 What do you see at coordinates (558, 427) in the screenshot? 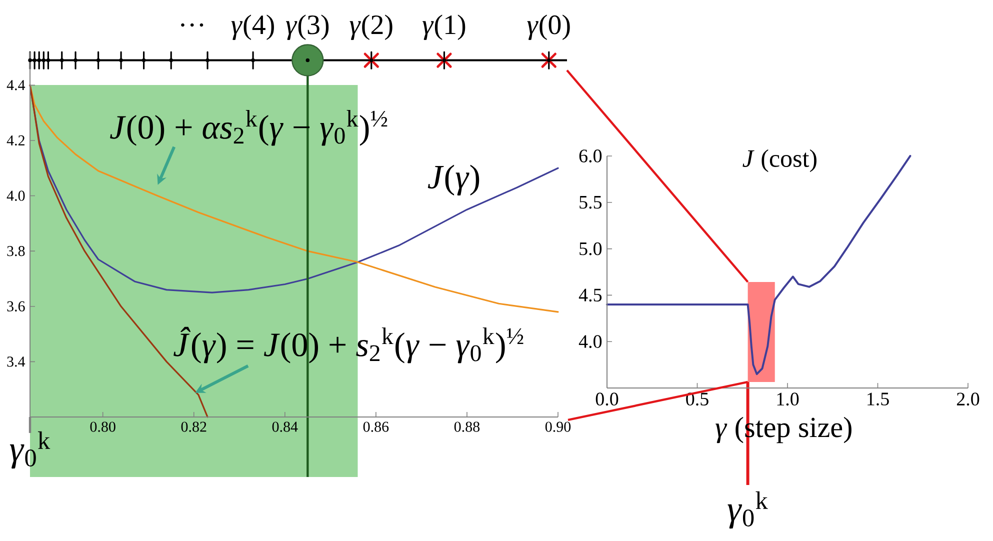
I see `x-tick-label: 0.90` at bounding box center [558, 427].